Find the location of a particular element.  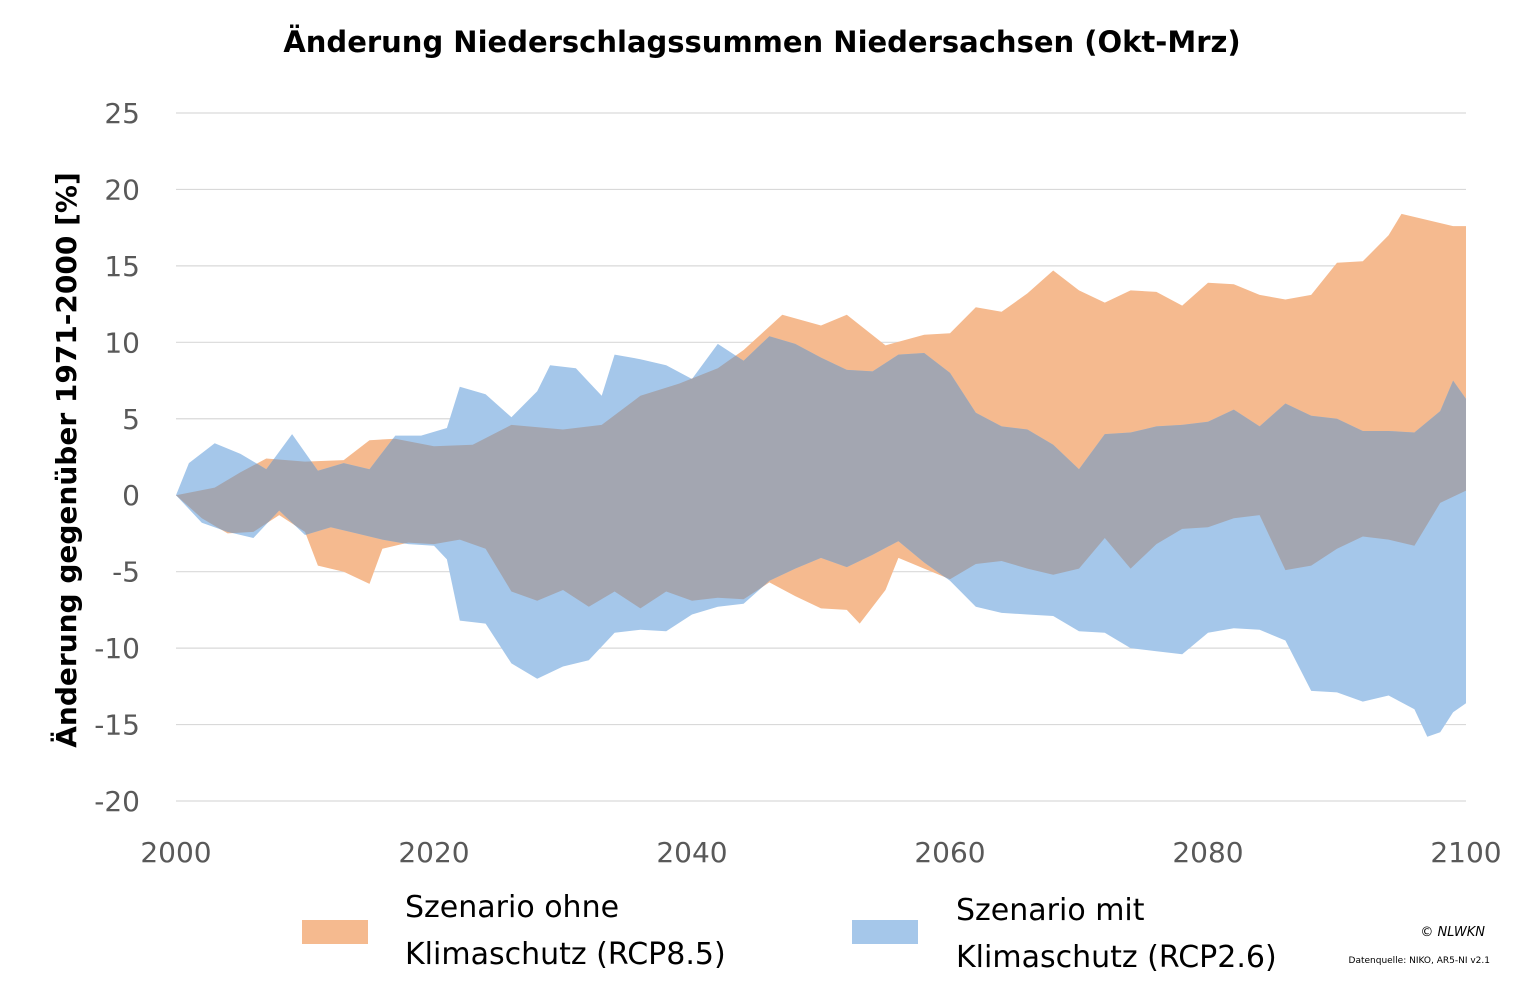

x-tick-label-4: 2080 is located at coordinates (1207, 852).